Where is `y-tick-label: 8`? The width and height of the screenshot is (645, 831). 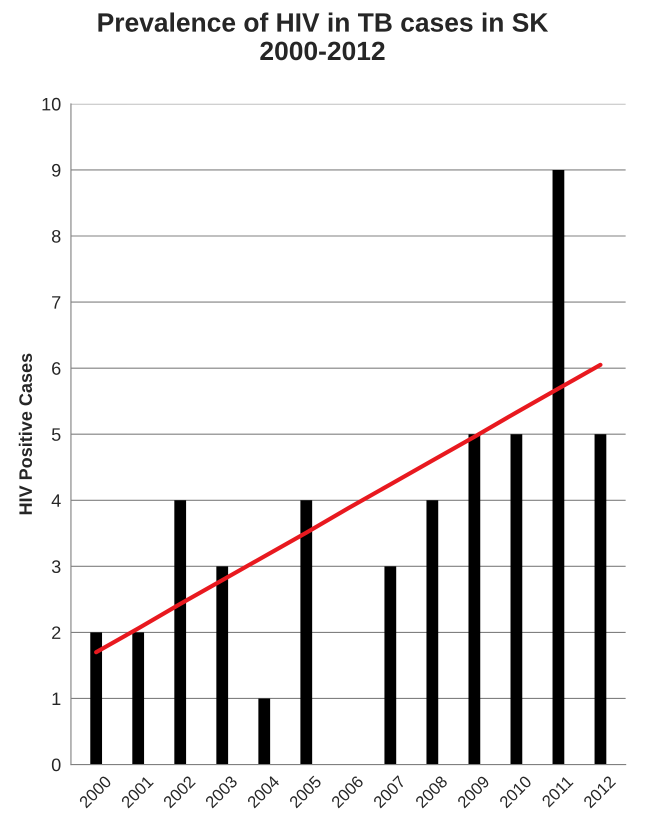
y-tick-label: 8 is located at coordinates (56, 236).